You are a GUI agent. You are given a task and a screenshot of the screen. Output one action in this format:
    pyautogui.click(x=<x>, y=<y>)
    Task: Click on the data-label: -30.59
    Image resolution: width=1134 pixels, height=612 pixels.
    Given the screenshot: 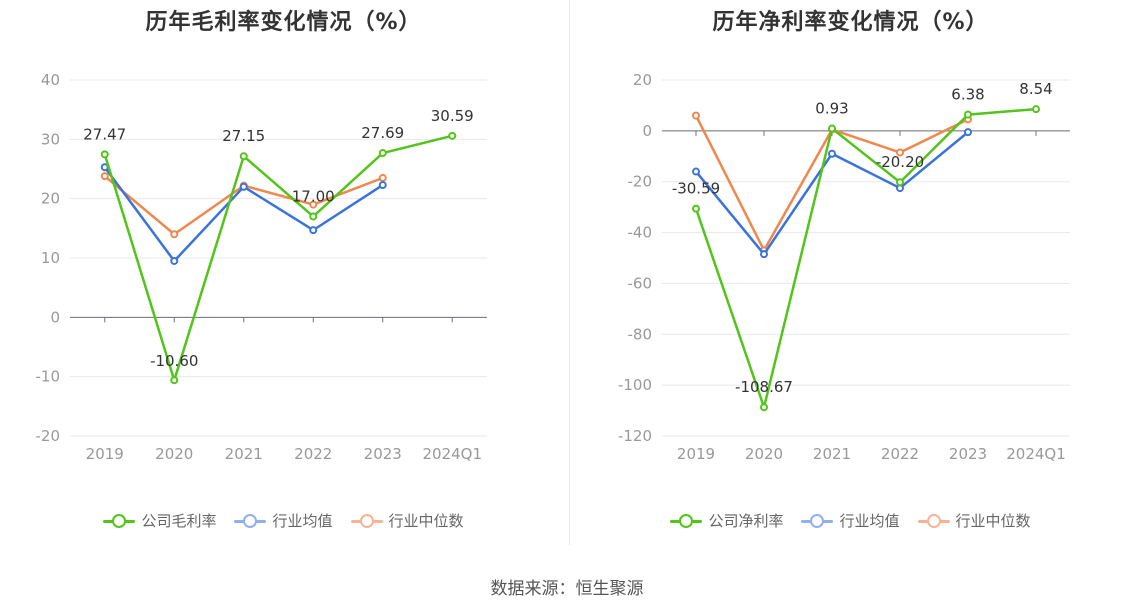 What is the action you would take?
    pyautogui.click(x=696, y=189)
    